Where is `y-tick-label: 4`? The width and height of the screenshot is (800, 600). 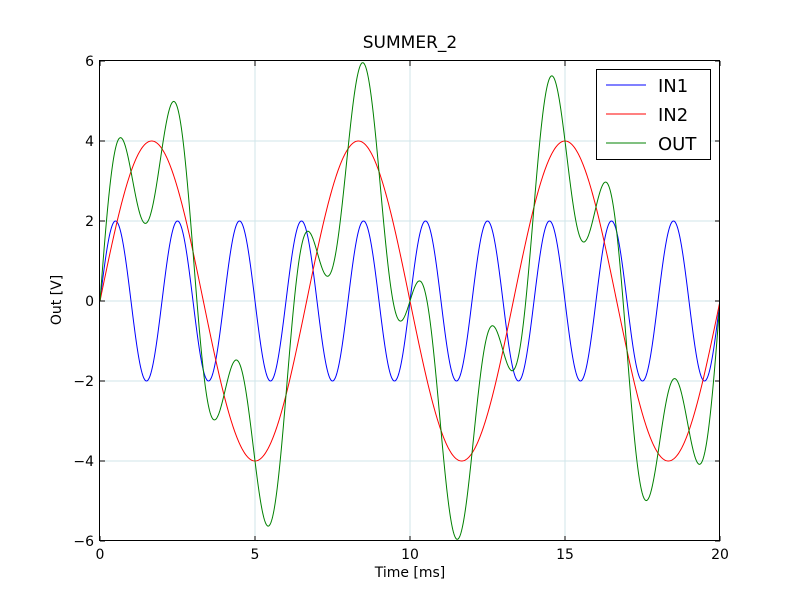
y-tick-label: 4 is located at coordinates (89, 142).